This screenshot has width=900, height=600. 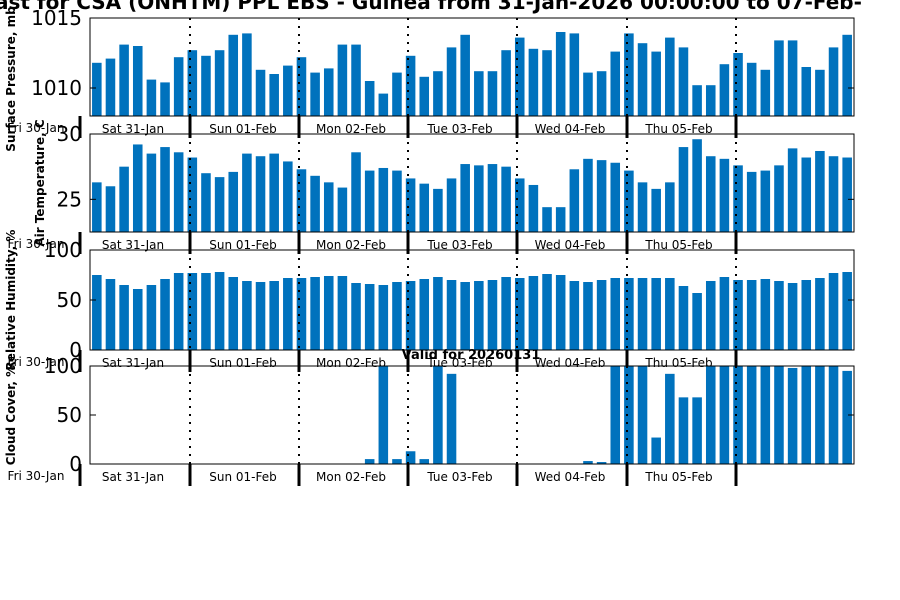 I want to click on y-tick-label: 1015, so click(x=56, y=18).